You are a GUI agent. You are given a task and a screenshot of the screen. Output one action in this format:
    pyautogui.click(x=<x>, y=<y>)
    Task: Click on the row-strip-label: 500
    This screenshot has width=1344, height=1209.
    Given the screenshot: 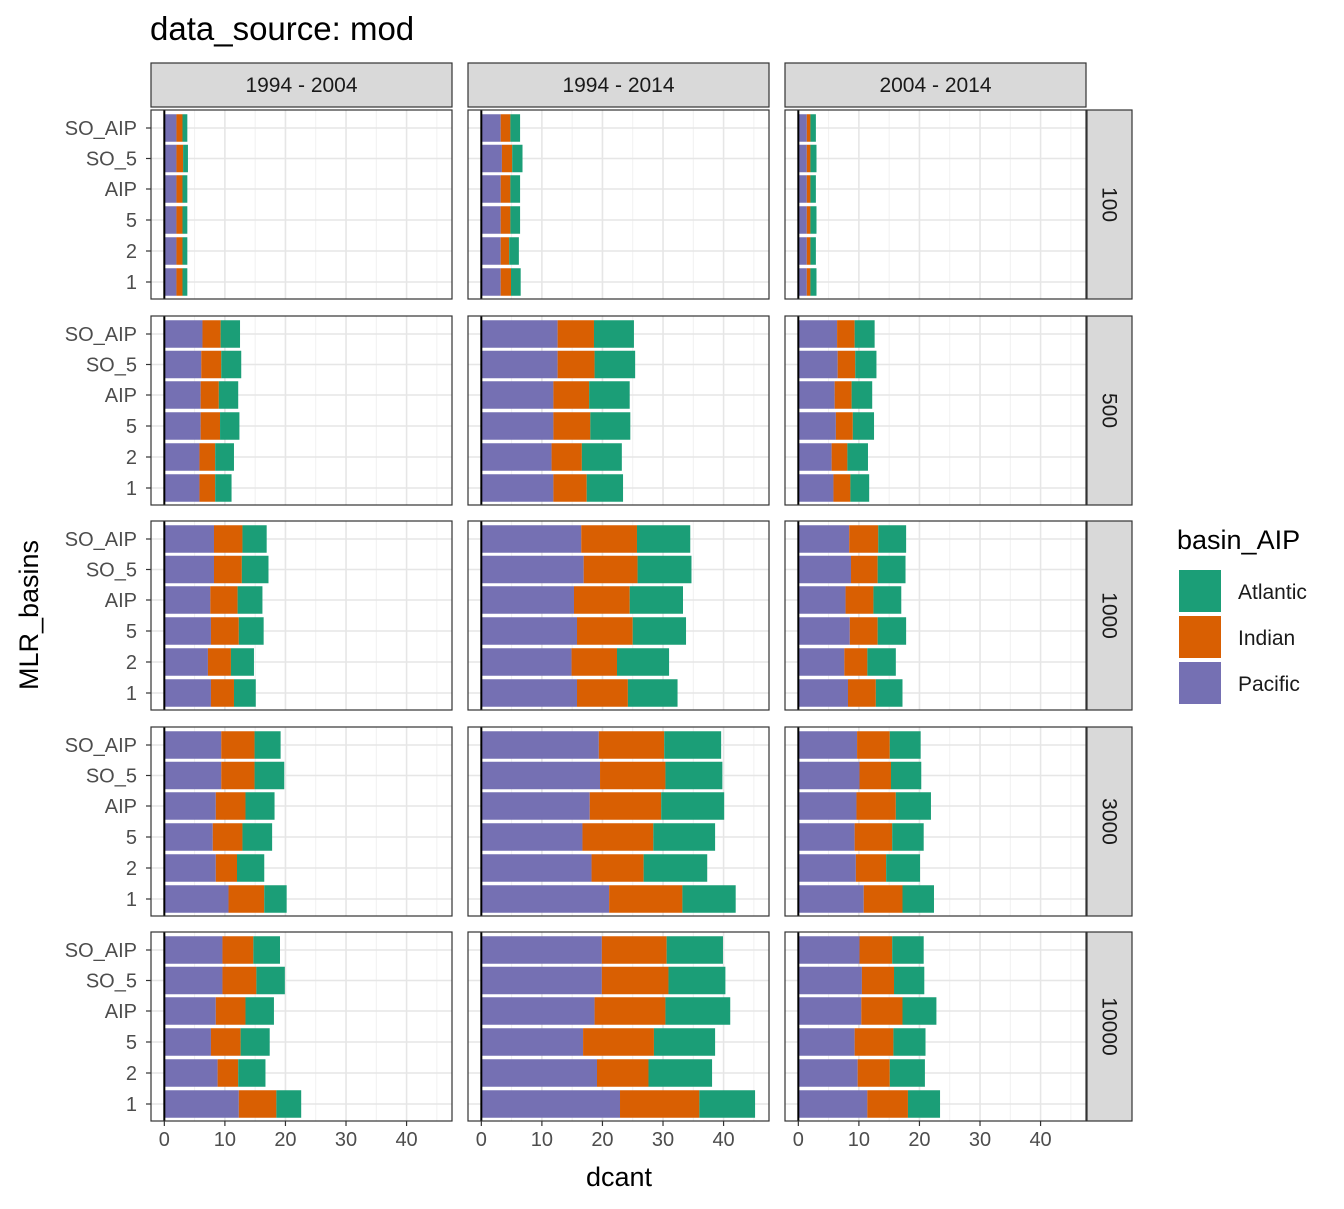 What is the action you would take?
    pyautogui.click(x=1109, y=410)
    